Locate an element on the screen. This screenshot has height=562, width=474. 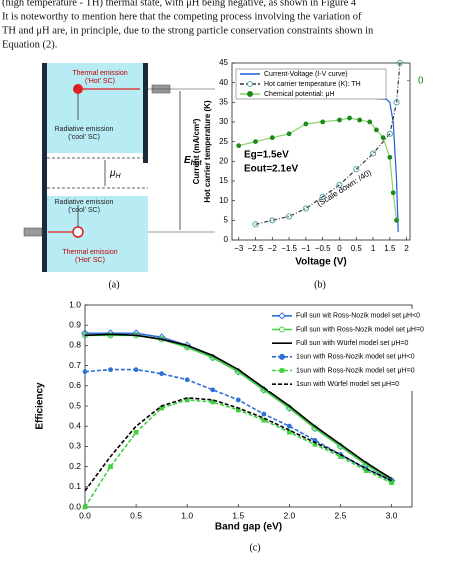
y-tick-label: 0.1 is located at coordinates (75, 486).